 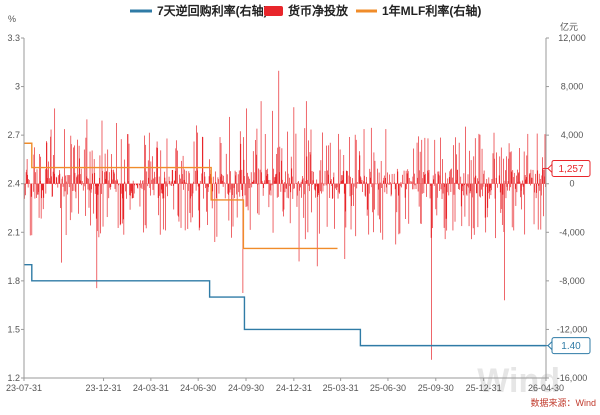 What do you see at coordinates (518, 381) in the screenshot?
I see `watermark-text: Wind` at bounding box center [518, 381].